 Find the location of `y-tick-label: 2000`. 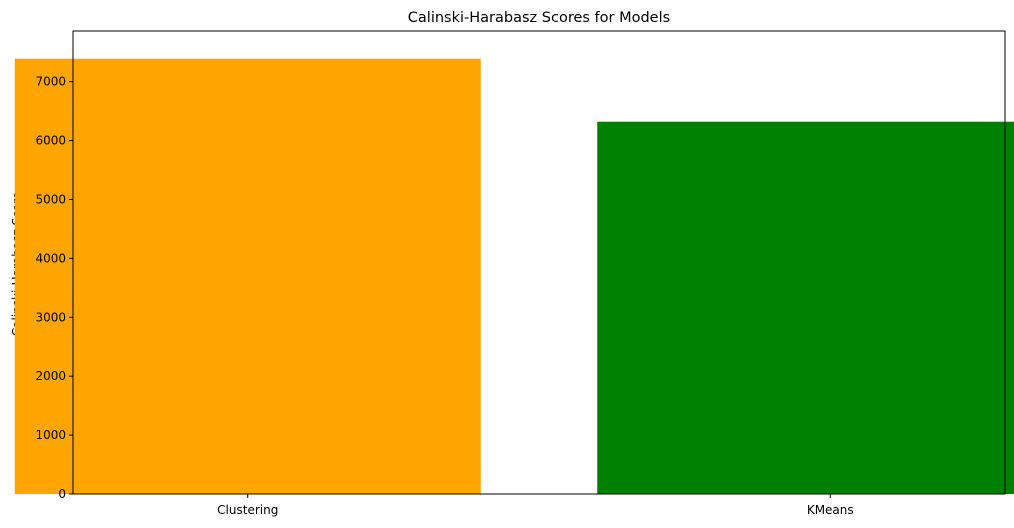

y-tick-label: 2000 is located at coordinates (50, 376).